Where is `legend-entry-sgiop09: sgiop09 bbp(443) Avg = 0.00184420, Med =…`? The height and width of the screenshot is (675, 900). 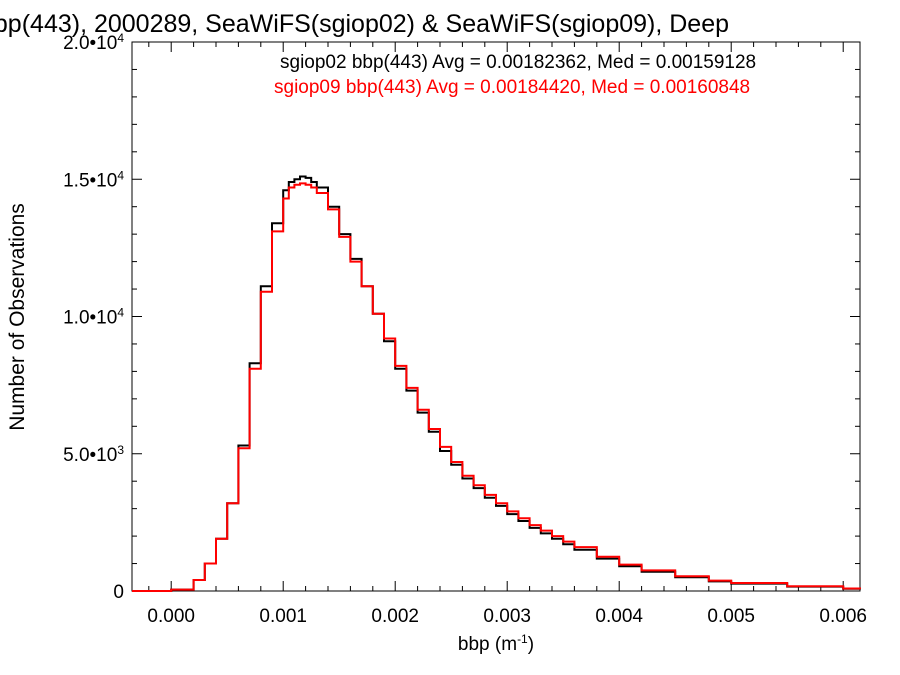
legend-entry-sgiop09: sgiop09 bbp(443) Avg = 0.00184420, Med =… is located at coordinates (512, 87).